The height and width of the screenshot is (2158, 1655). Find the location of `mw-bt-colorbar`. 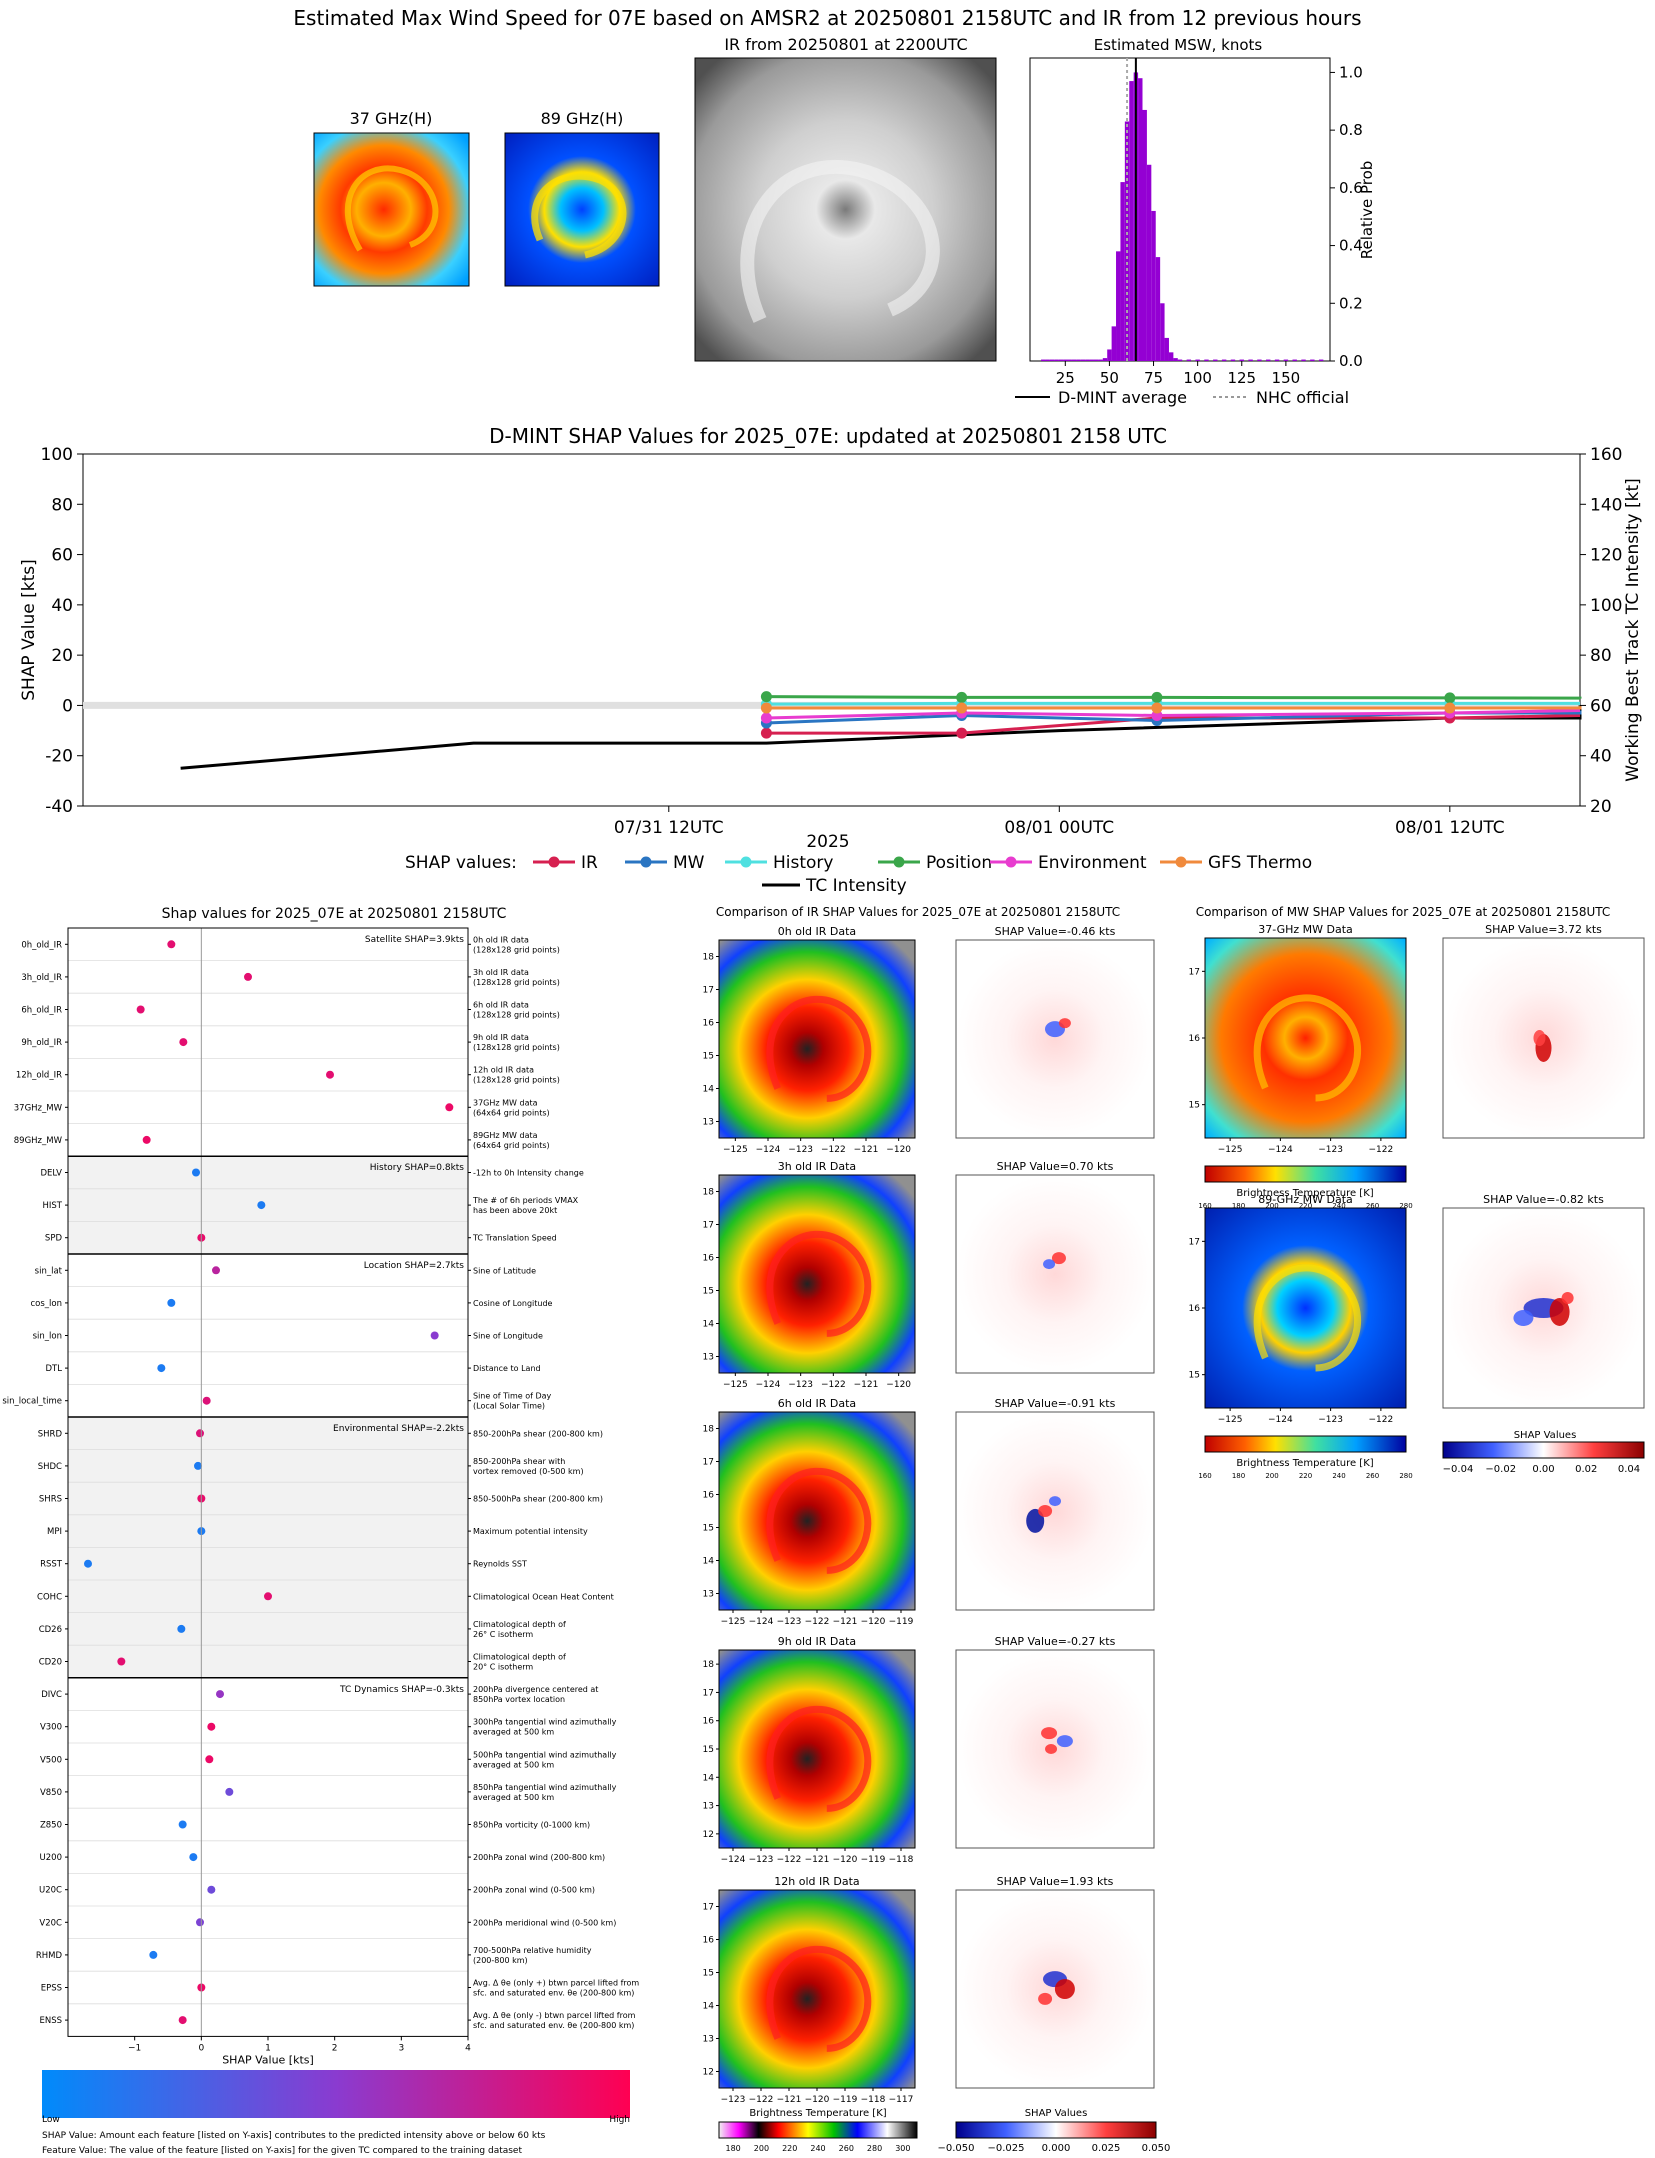

mw-bt-colorbar is located at coordinates (1305, 1174).